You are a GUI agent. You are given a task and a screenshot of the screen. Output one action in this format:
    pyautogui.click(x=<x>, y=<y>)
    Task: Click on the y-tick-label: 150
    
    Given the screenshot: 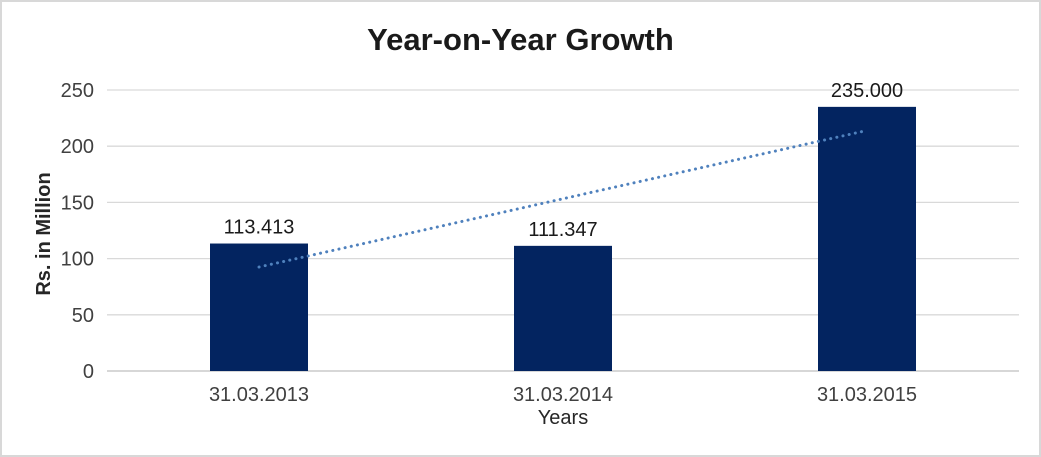 What is the action you would take?
    pyautogui.click(x=77, y=203)
    